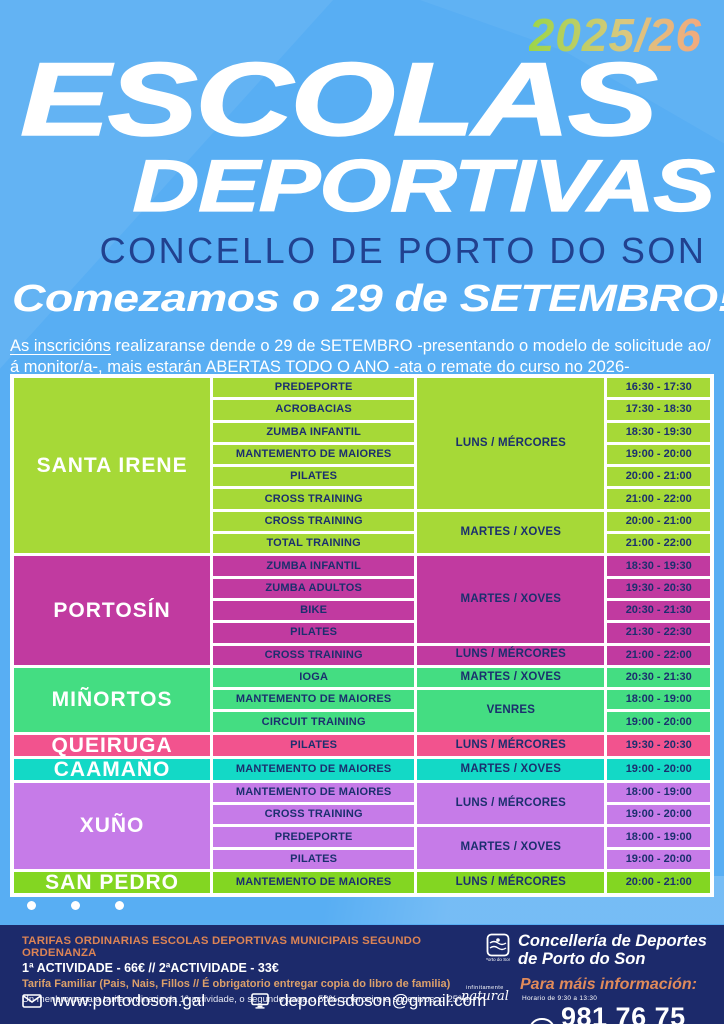  Describe the element at coordinates (383, 1000) in the screenshot. I see `email-text: deportesdoson@gmail.com` at that location.